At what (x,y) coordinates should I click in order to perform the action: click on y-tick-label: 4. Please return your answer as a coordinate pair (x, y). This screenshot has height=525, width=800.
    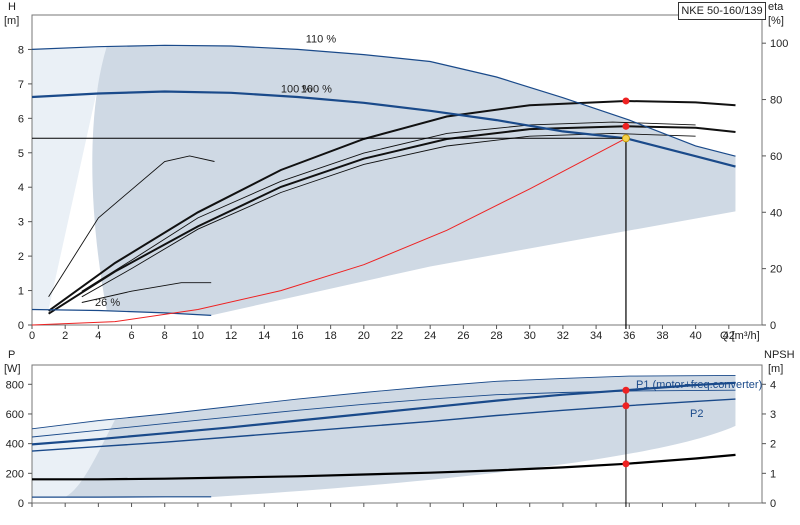
    Looking at the image, I should click on (21, 188).